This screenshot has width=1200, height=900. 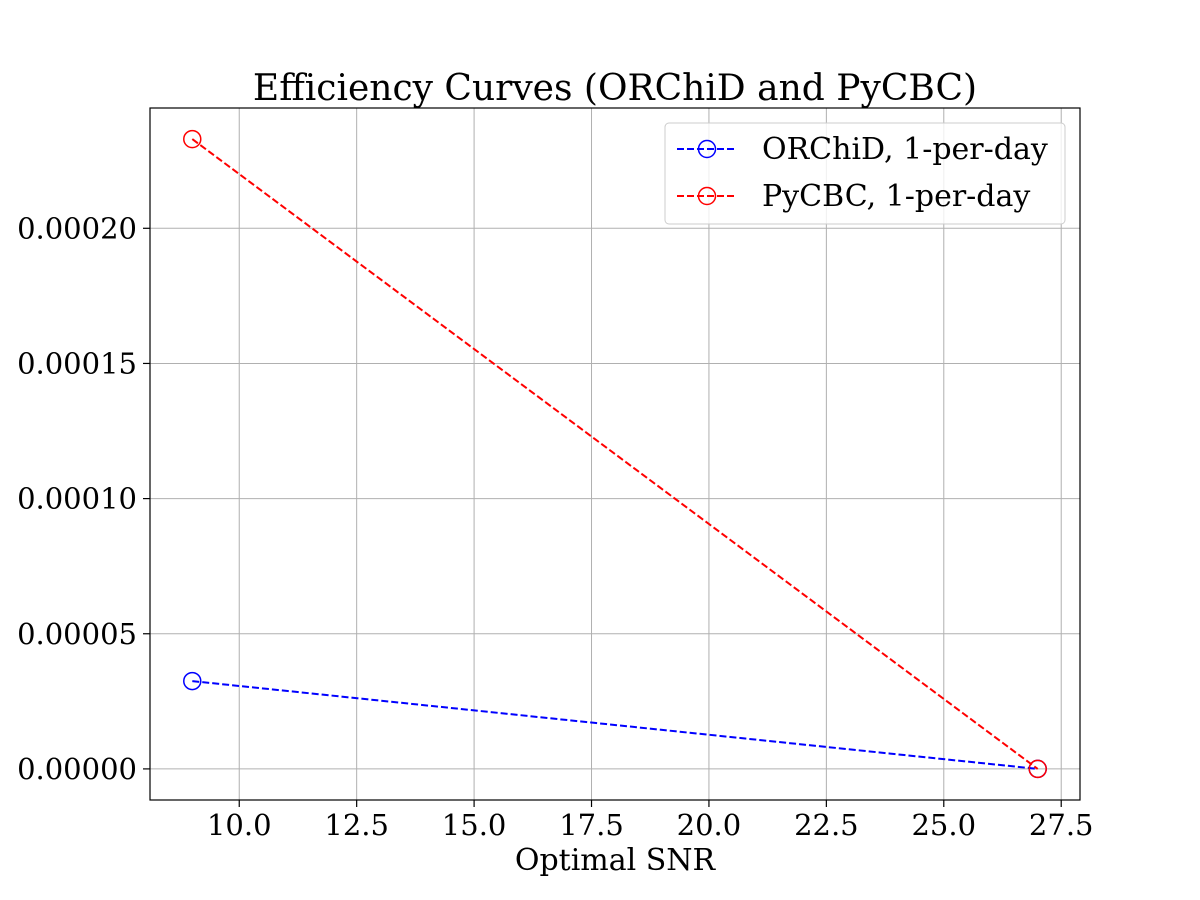 I want to click on legend-entry: ORChiD, 1-per-day, so click(x=862, y=149).